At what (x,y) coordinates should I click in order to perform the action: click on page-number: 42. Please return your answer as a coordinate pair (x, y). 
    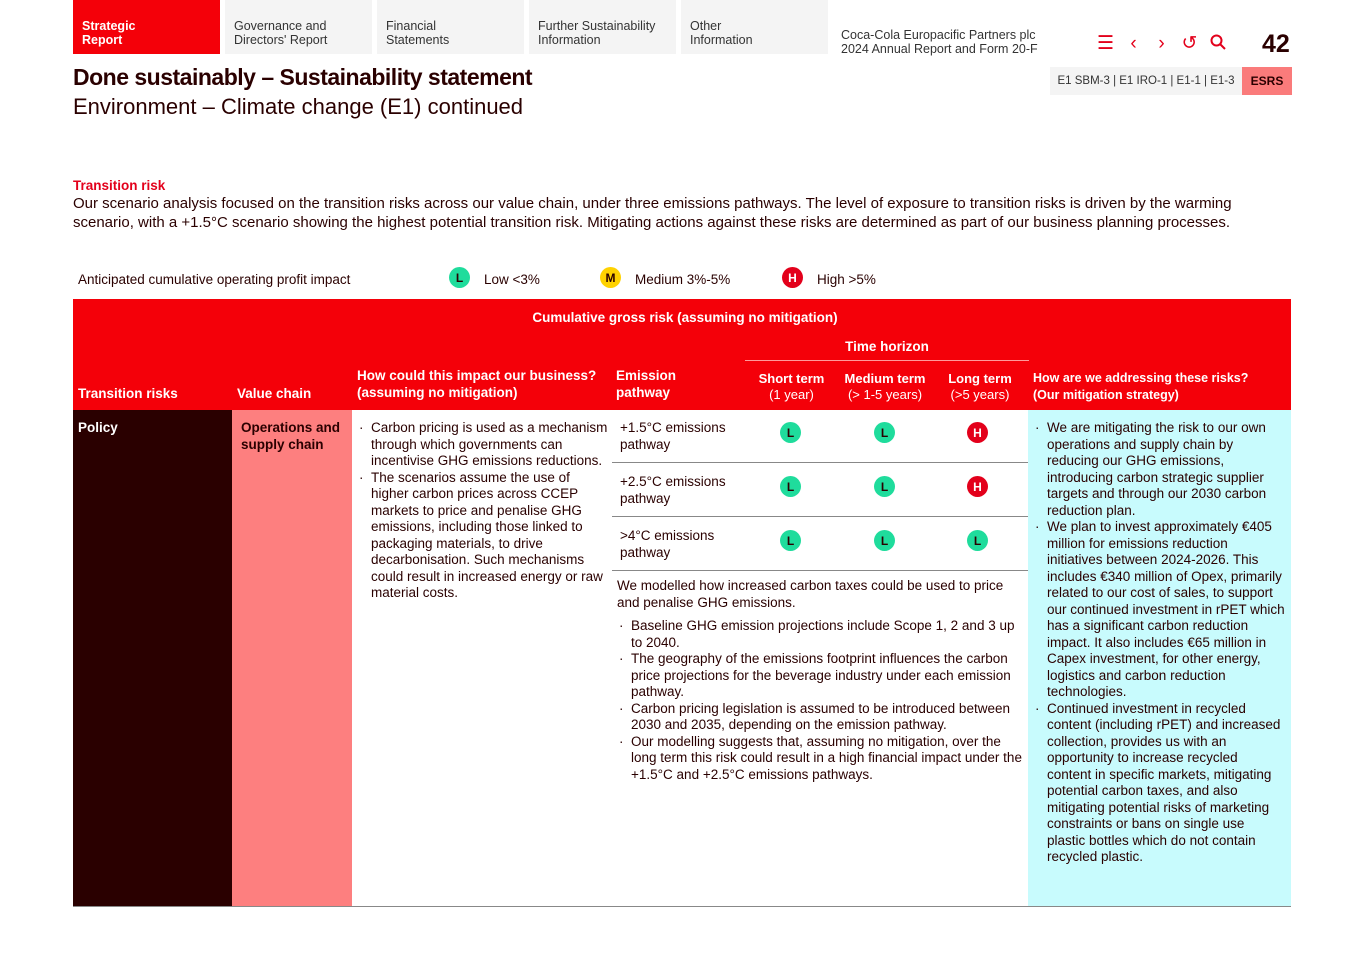
    Looking at the image, I should click on (1276, 44).